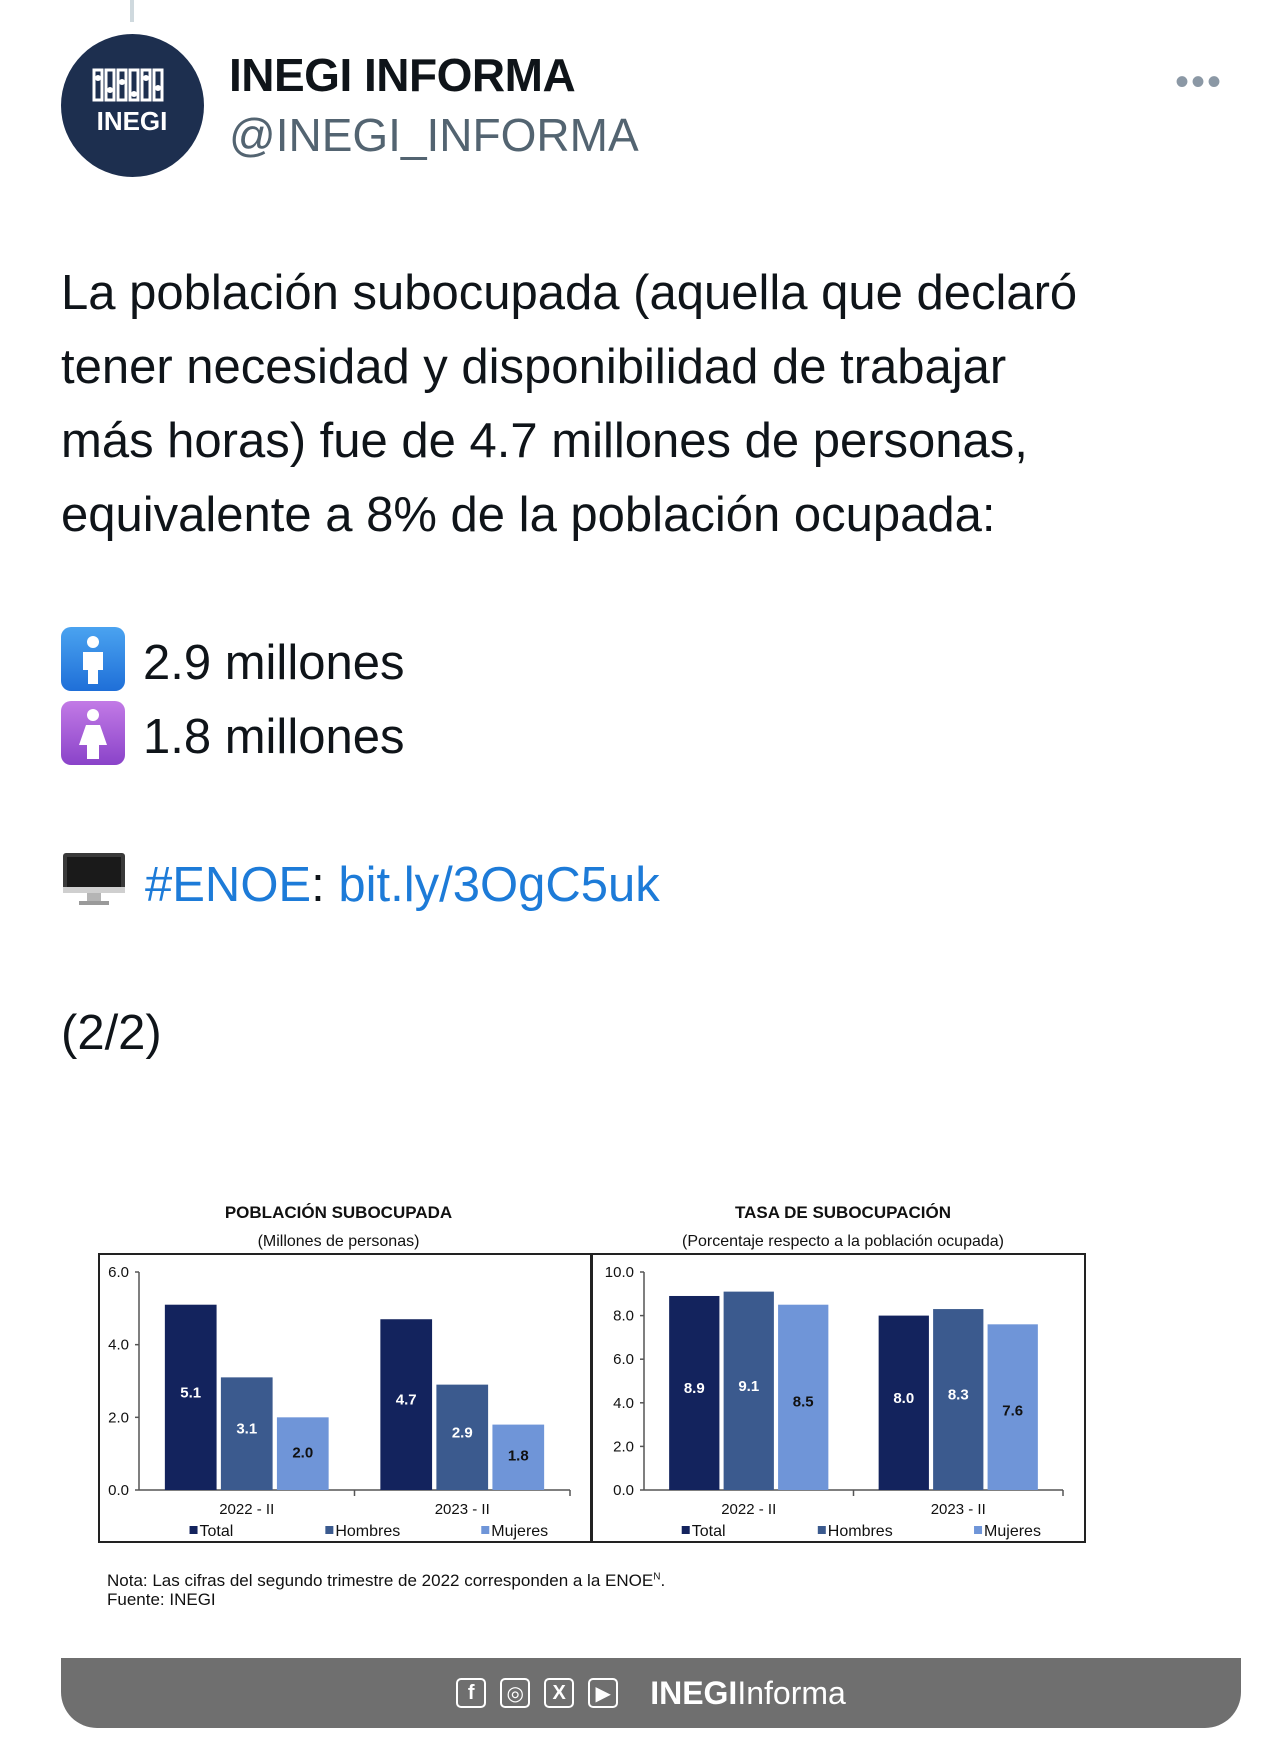  What do you see at coordinates (1012, 1410) in the screenshot?
I see `data-label: 7.6` at bounding box center [1012, 1410].